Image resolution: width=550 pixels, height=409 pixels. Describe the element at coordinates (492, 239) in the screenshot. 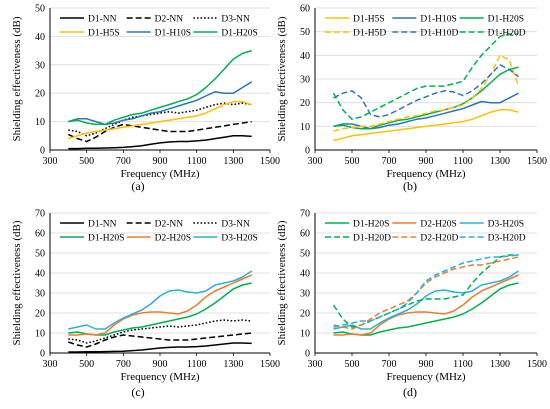

I see `legend-item: D3-H20D` at that location.